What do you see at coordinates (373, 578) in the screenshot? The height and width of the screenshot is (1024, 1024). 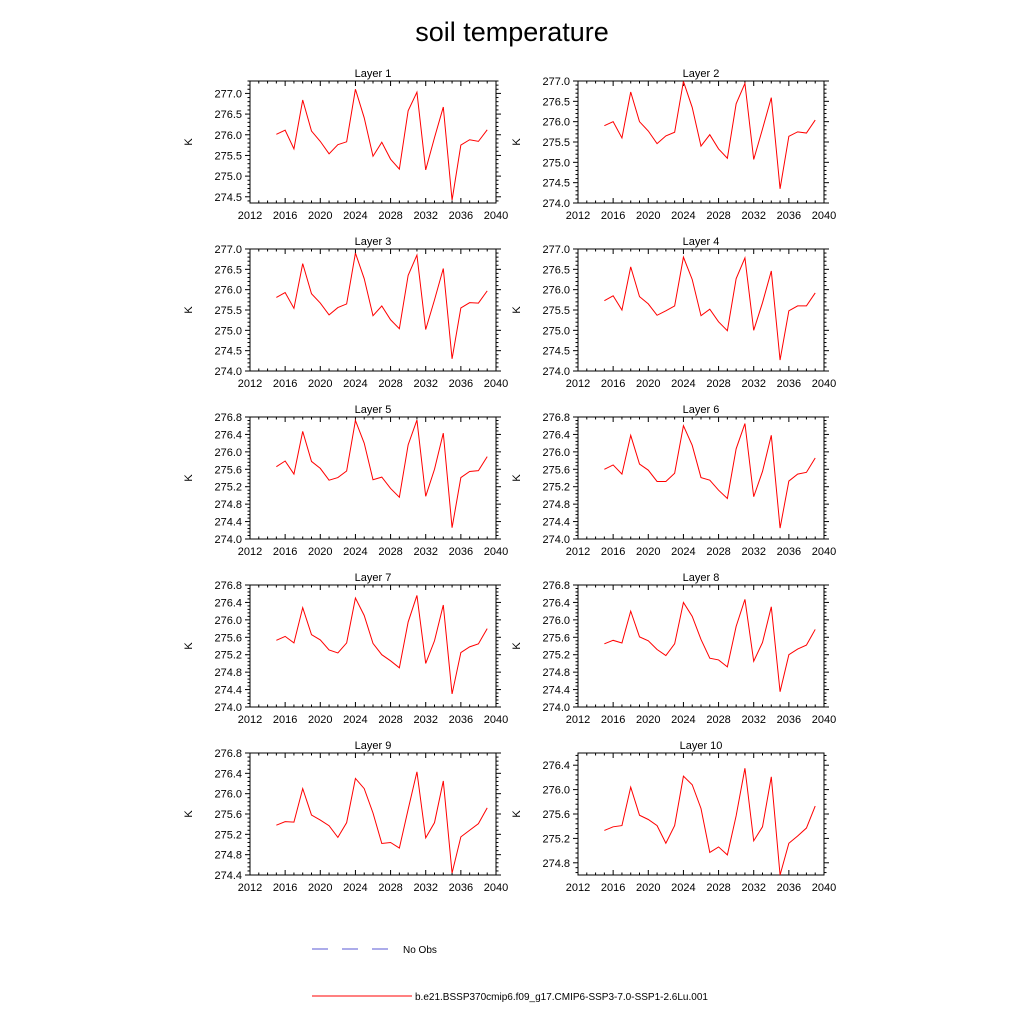 I see `panel-title: Layer 7` at bounding box center [373, 578].